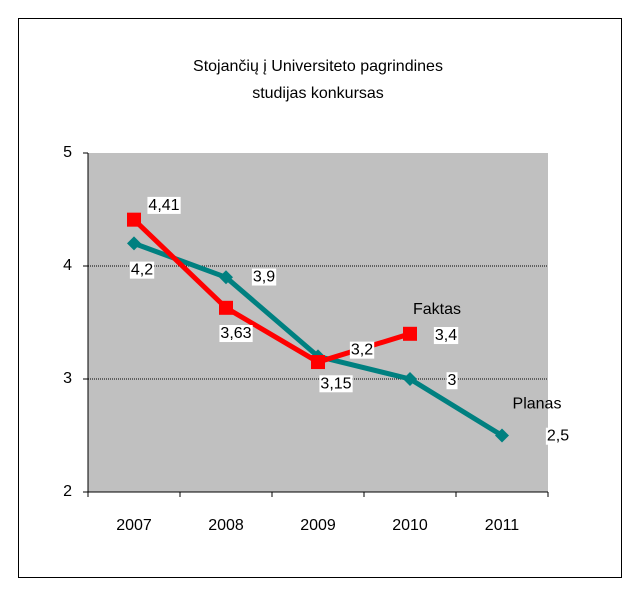 The height and width of the screenshot is (596, 640). I want to click on data-label: 3,4, so click(446, 335).